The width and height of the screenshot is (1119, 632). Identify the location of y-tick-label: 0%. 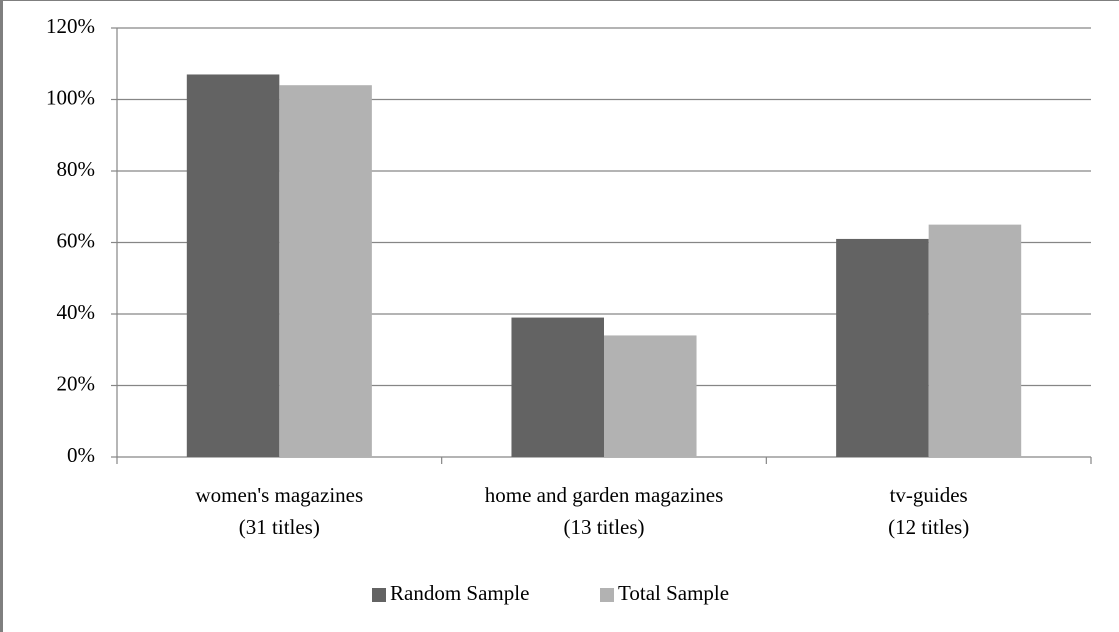
(81, 455).